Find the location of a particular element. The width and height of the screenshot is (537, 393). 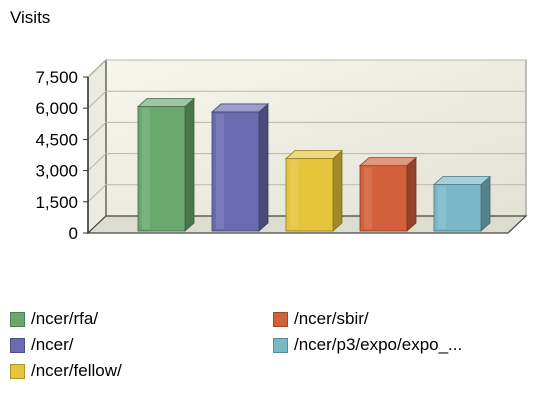

chart-title: Visits is located at coordinates (30, 17).